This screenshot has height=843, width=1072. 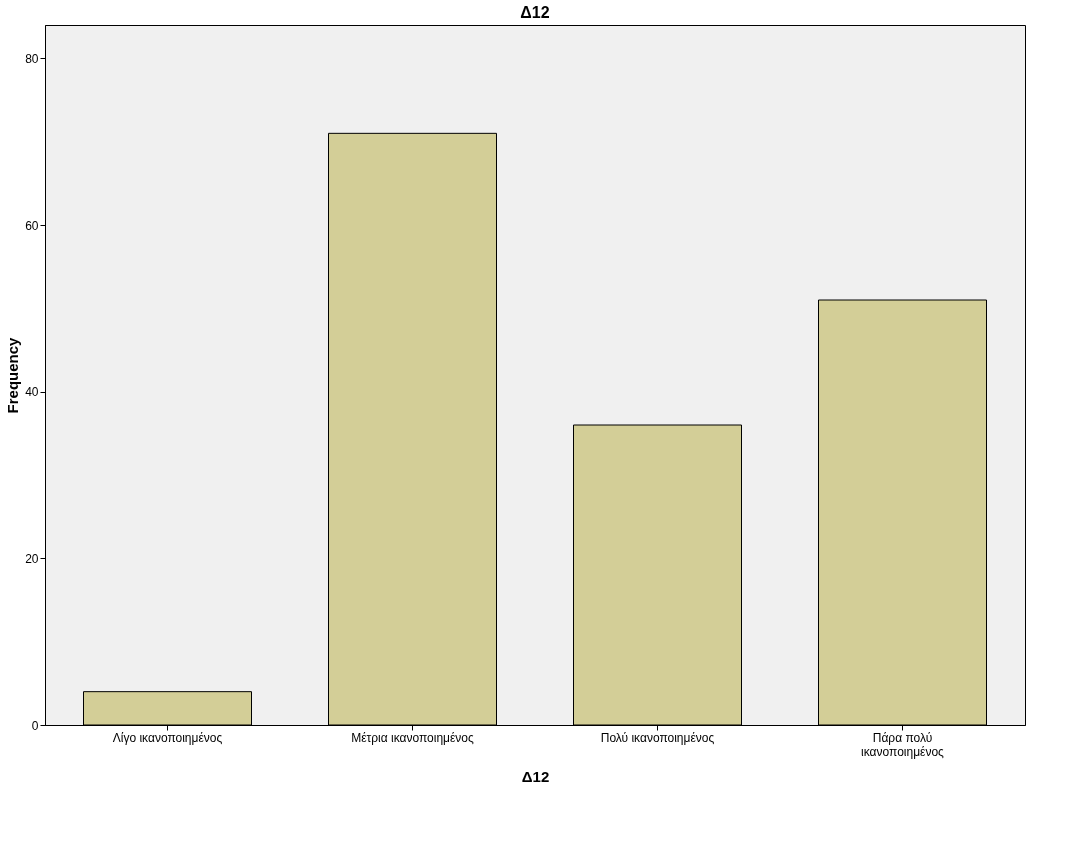 What do you see at coordinates (535, 776) in the screenshot?
I see `x-axis-title: Δ12` at bounding box center [535, 776].